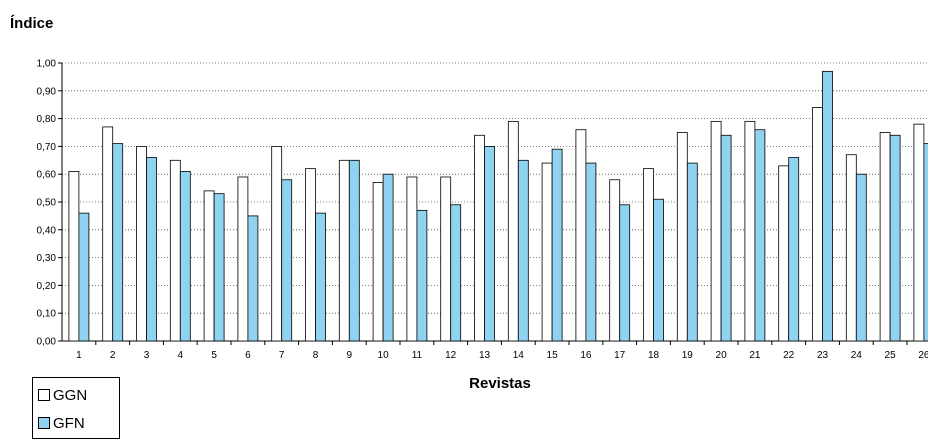  What do you see at coordinates (891, 355) in the screenshot?
I see `x-tick-label: 25` at bounding box center [891, 355].